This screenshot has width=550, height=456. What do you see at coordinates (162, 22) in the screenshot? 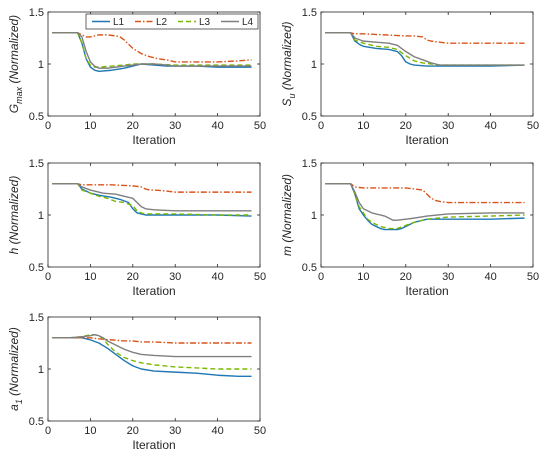
I see `legend-label-l2: L2` at bounding box center [162, 22].